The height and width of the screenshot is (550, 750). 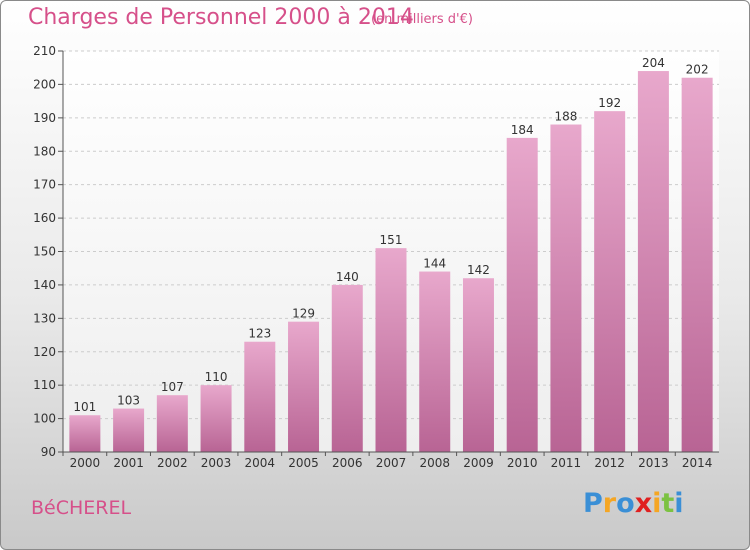 I want to click on x-tick-label: 2006, so click(x=347, y=463).